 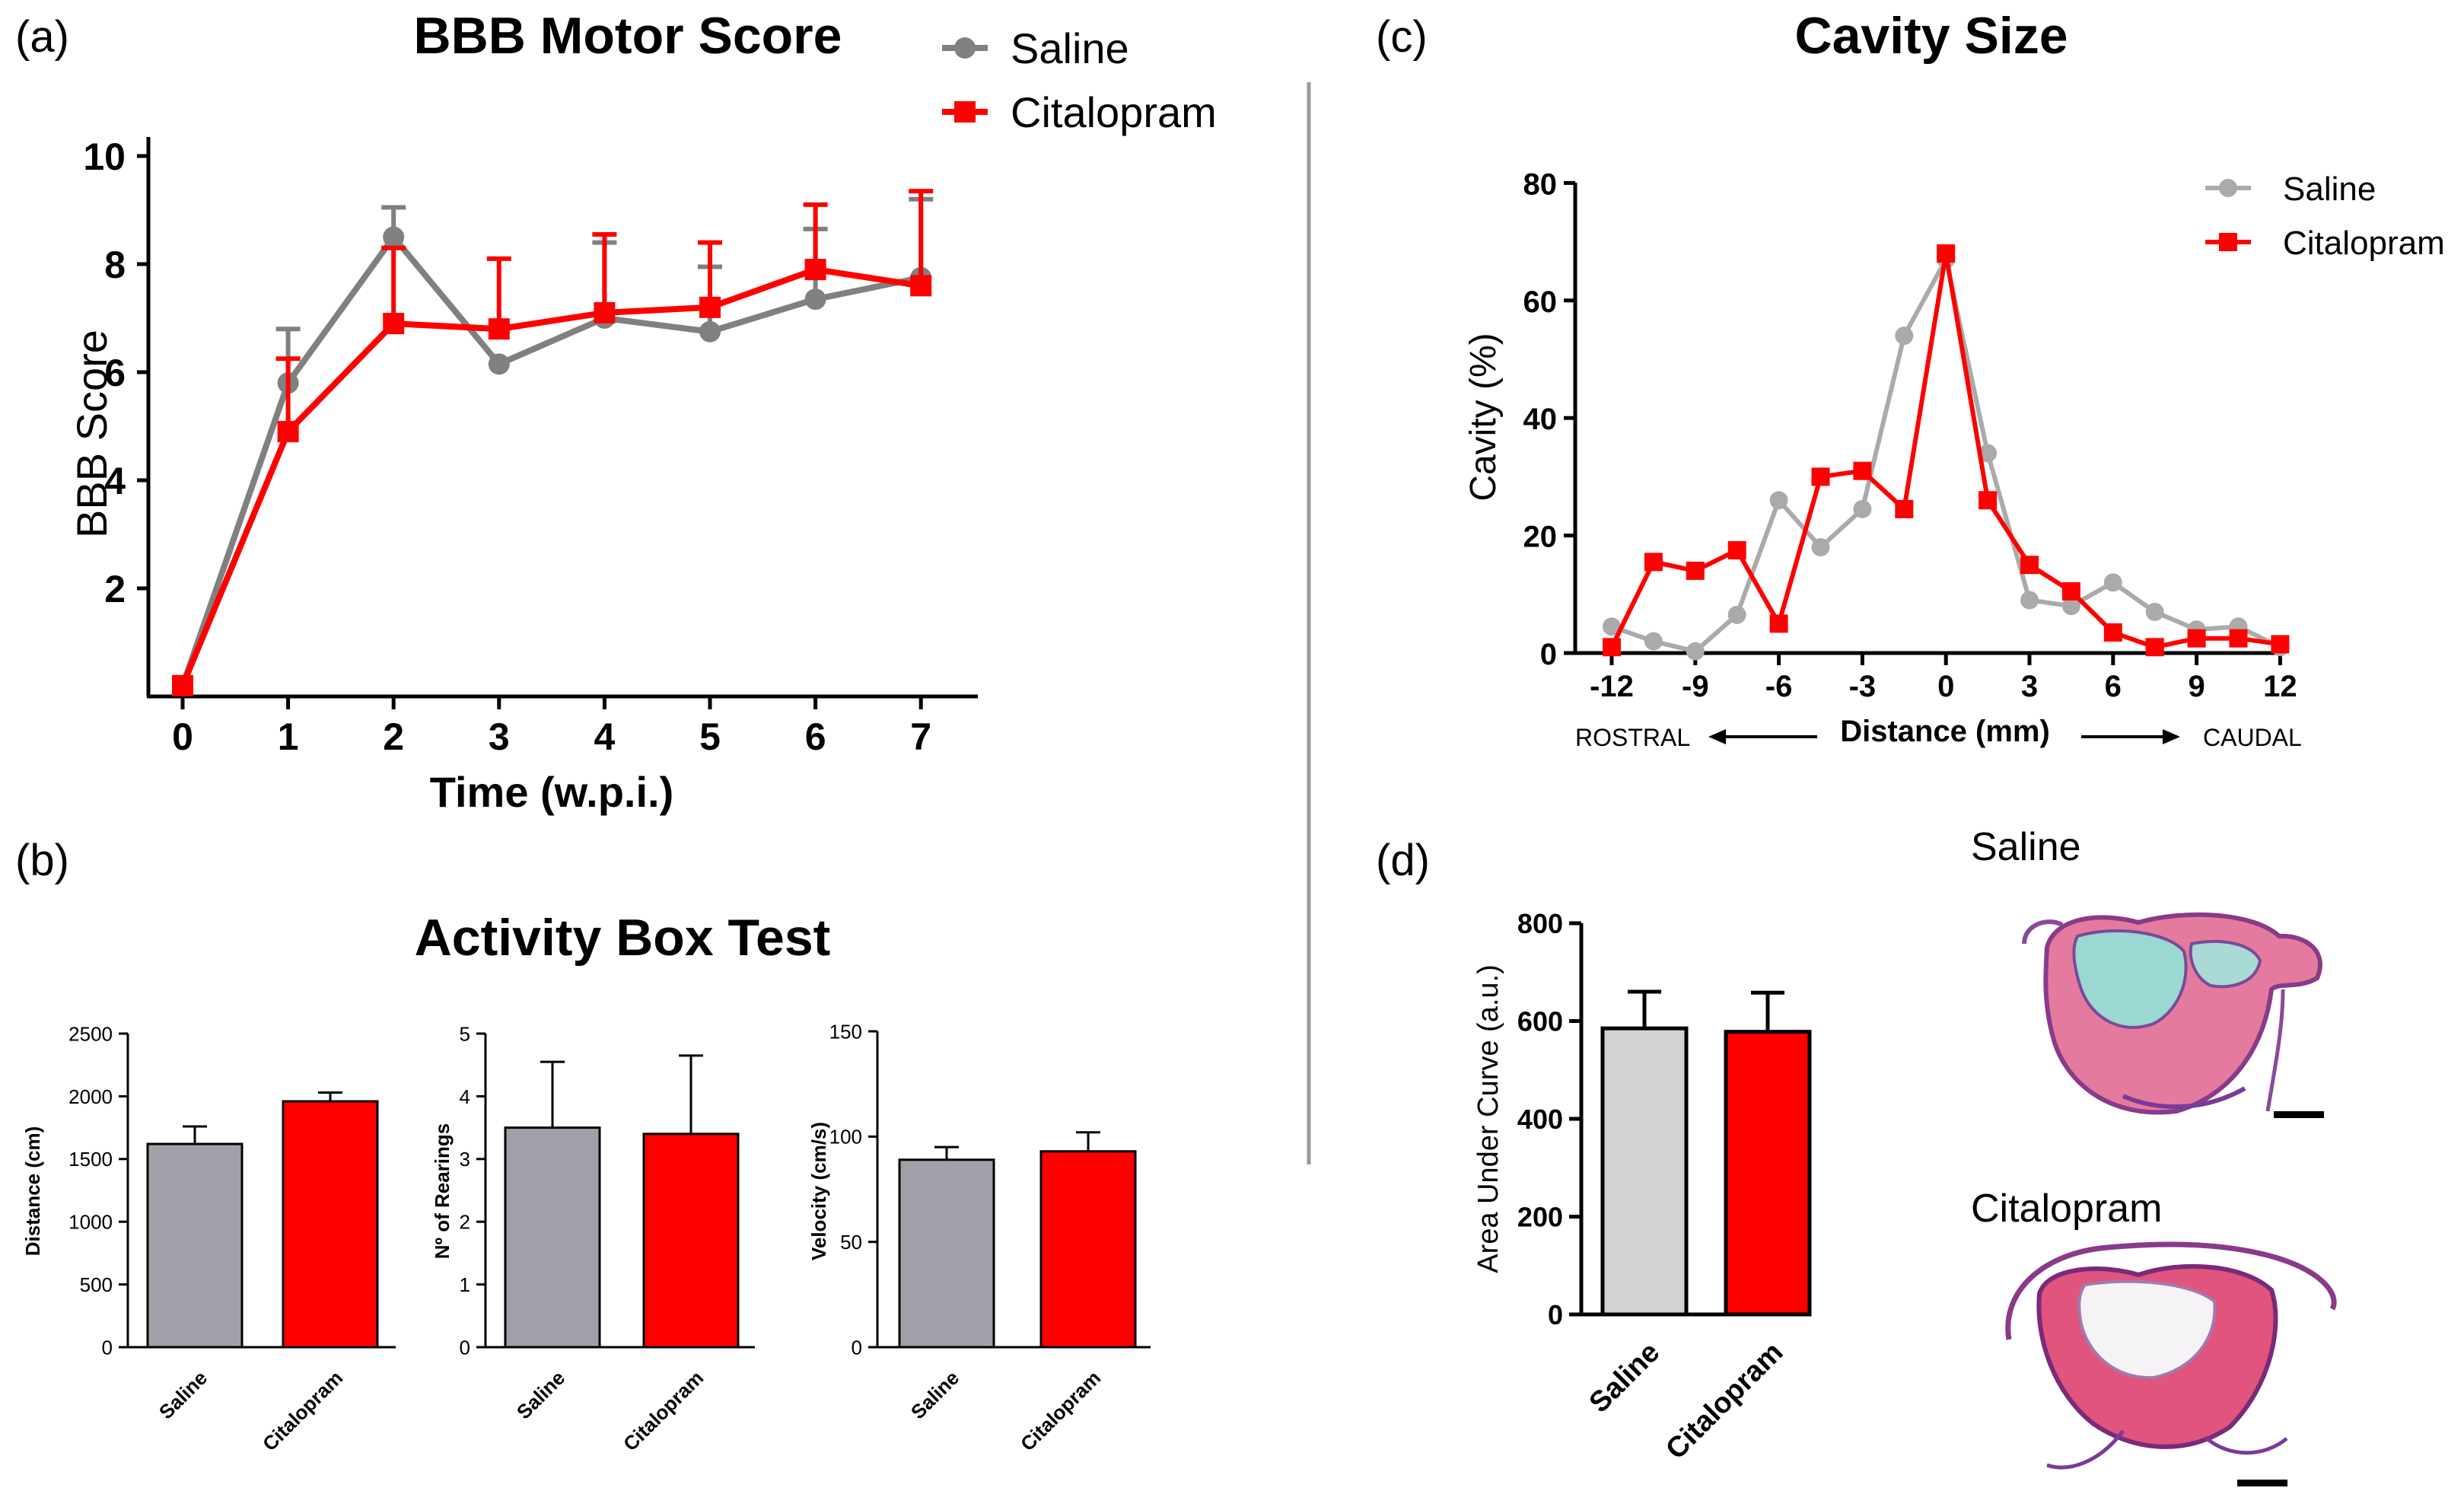 What do you see at coordinates (710, 736) in the screenshot?
I see `bbb-xtick-label: 5` at bounding box center [710, 736].